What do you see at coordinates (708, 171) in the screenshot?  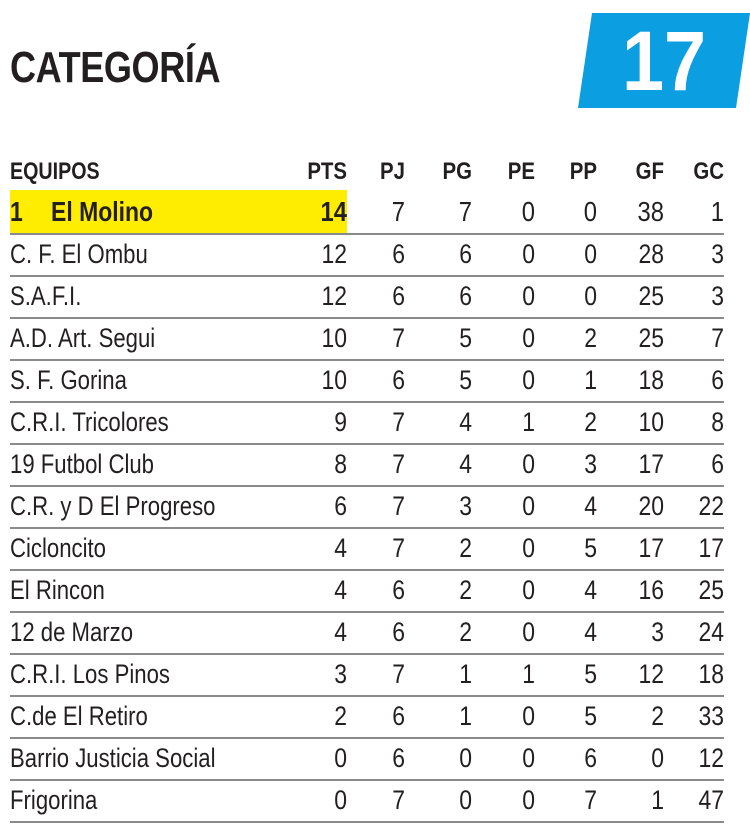 I see `column-header-gc: GC` at bounding box center [708, 171].